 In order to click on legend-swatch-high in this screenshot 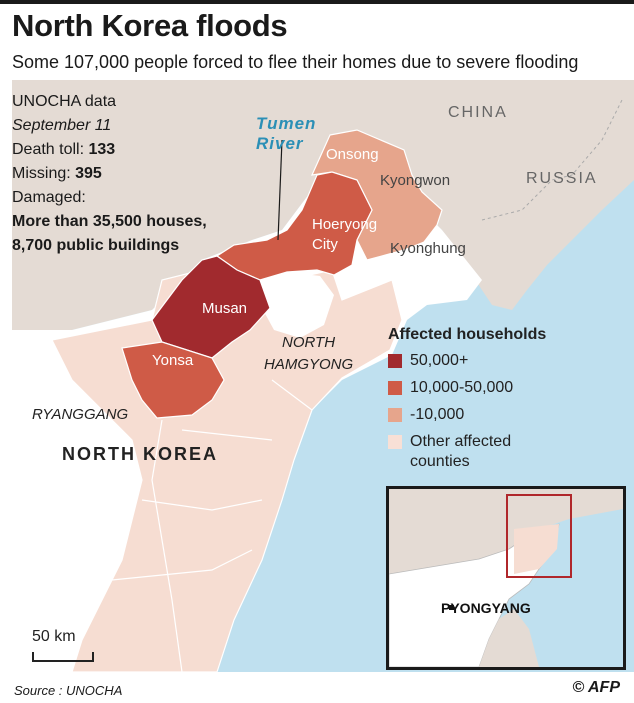, I will do `click(395, 361)`.